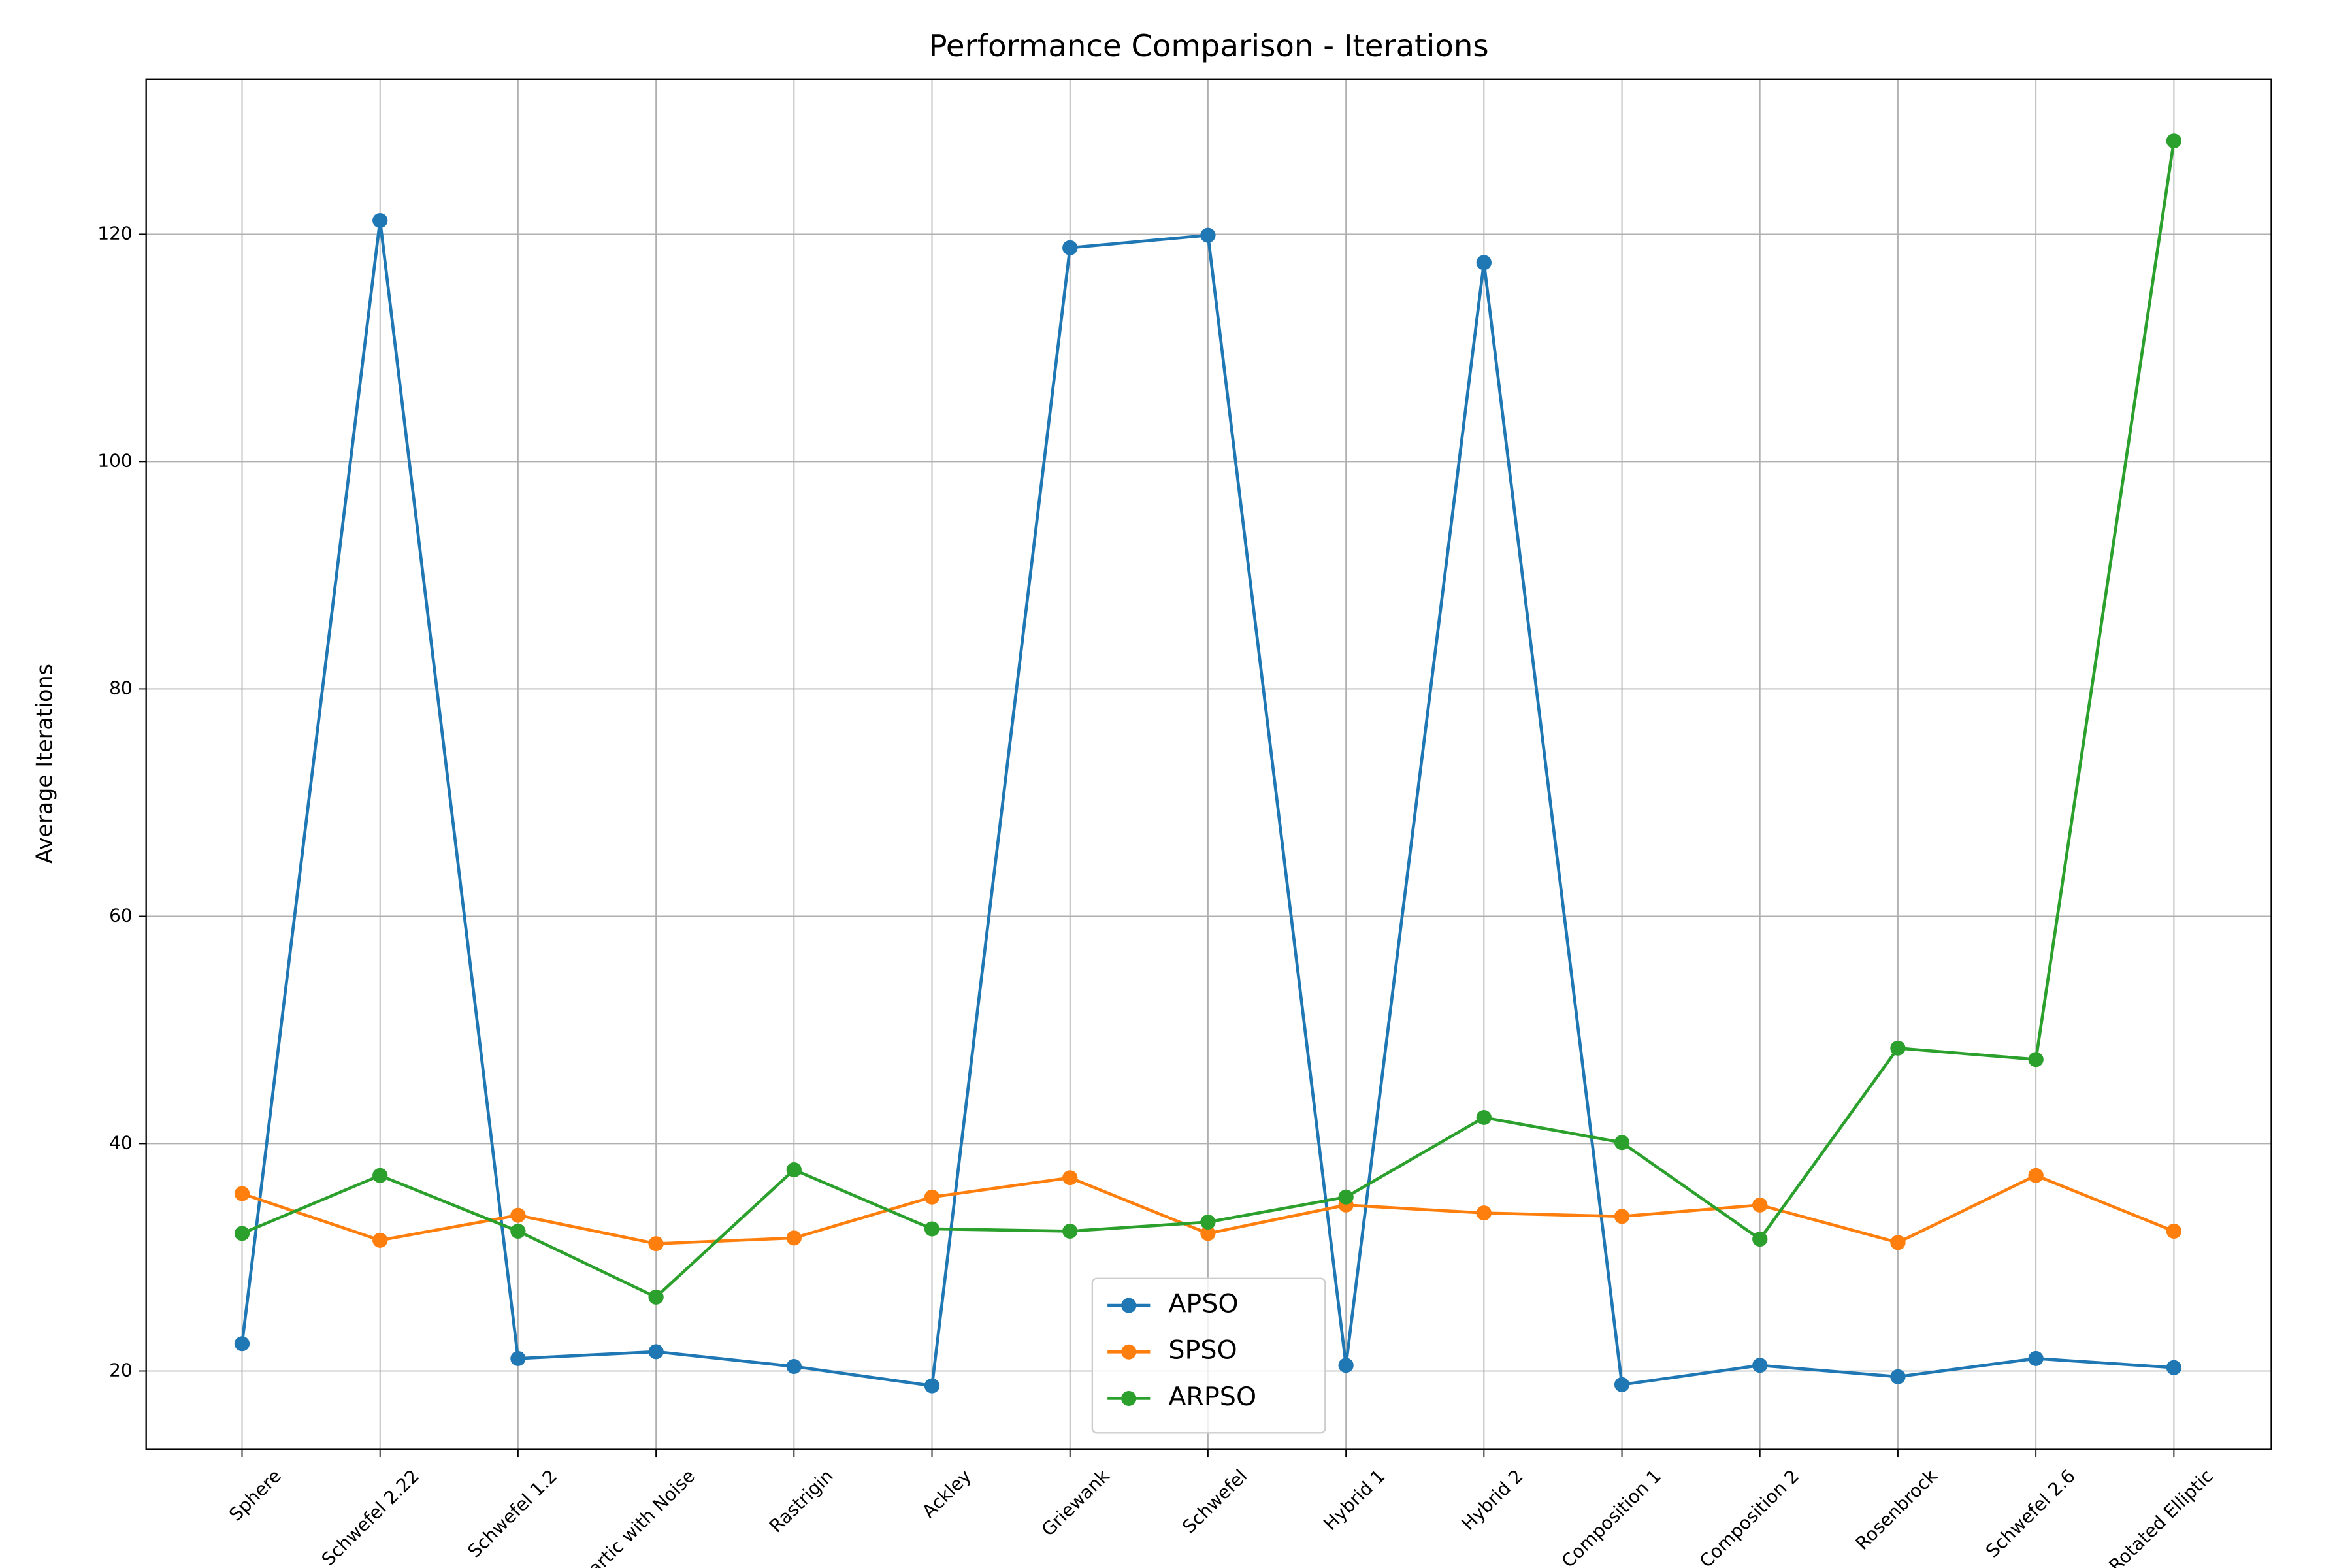 This screenshot has height=1568, width=2352. What do you see at coordinates (114, 233) in the screenshot?
I see `y-tick-label: 120` at bounding box center [114, 233].